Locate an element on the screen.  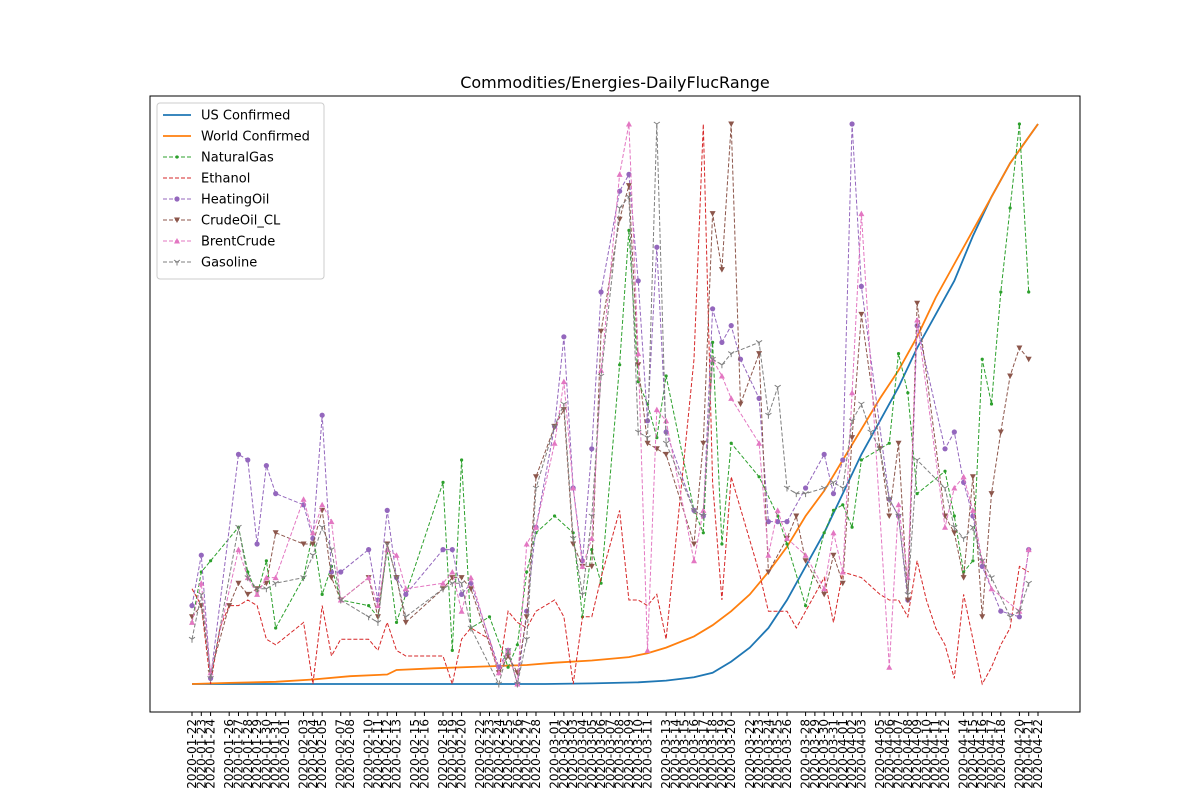
x-tick-label: 2020-02-28 is located at coordinates (536, 754).